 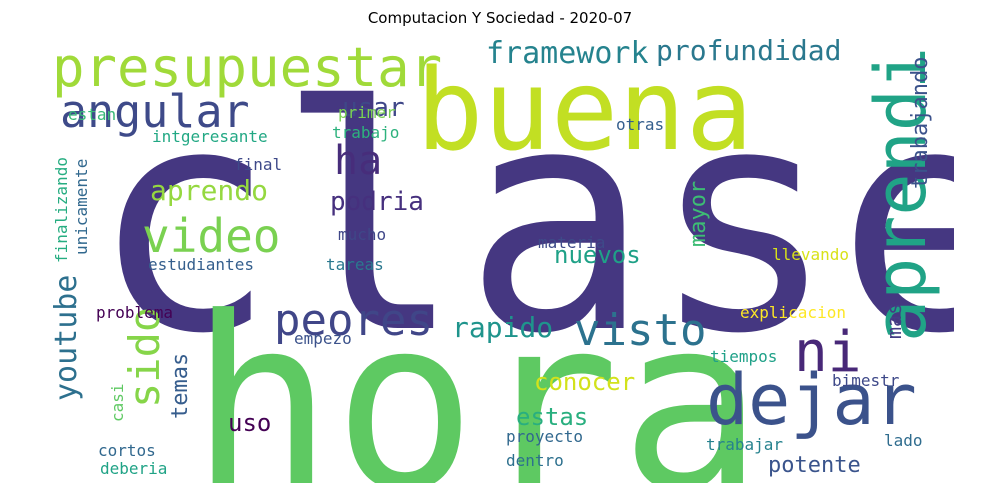 What do you see at coordinates (597, 255) in the screenshot?
I see `word-nuevos: nuevos` at bounding box center [597, 255].